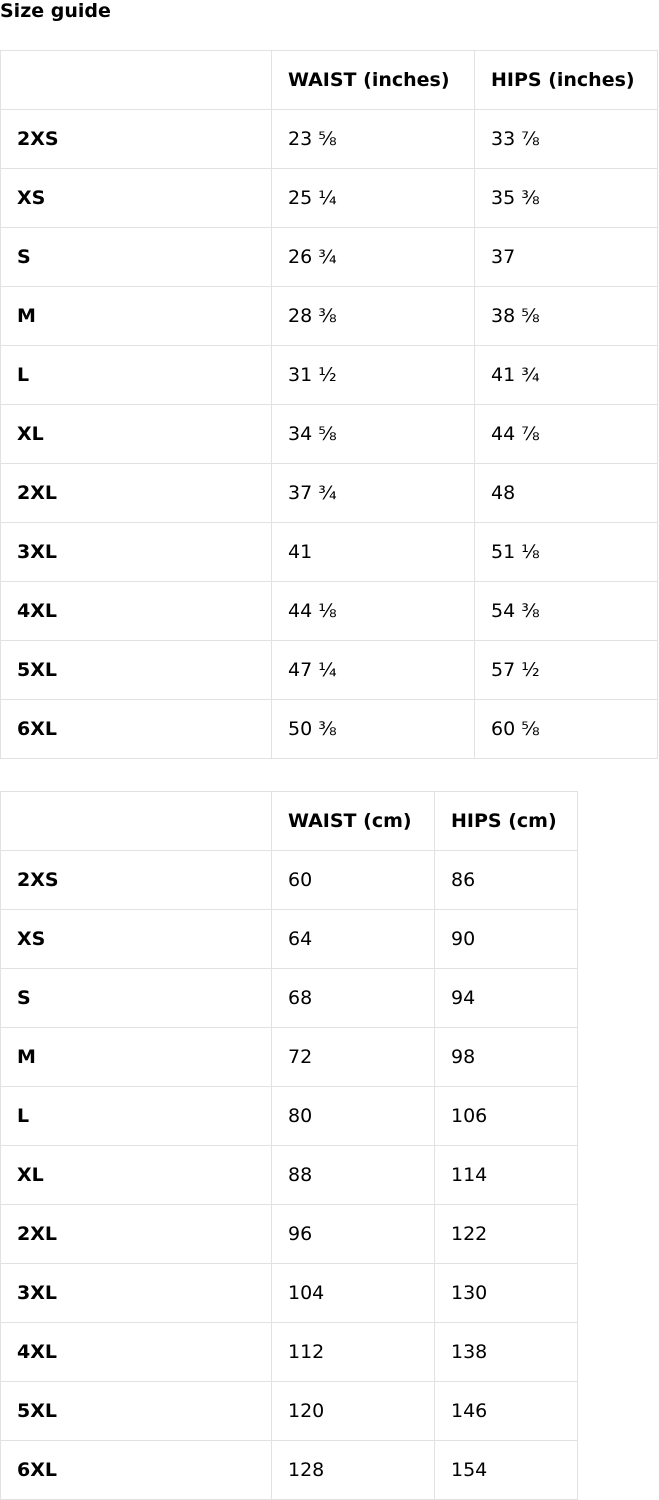 Image resolution: width=659 pixels, height=1500 pixels. I want to click on table-row: 6XL 128 154, so click(289, 1470).